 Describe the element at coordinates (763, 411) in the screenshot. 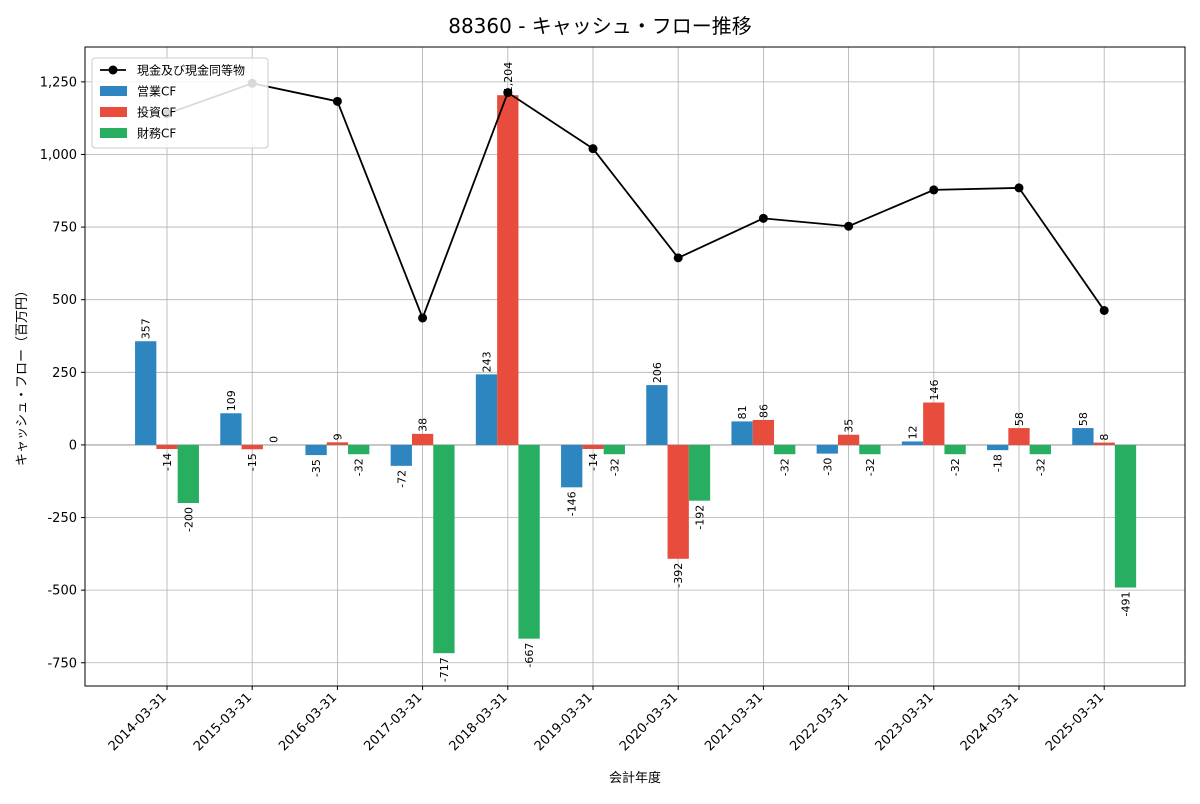

I see `bar-value-label: 86` at that location.